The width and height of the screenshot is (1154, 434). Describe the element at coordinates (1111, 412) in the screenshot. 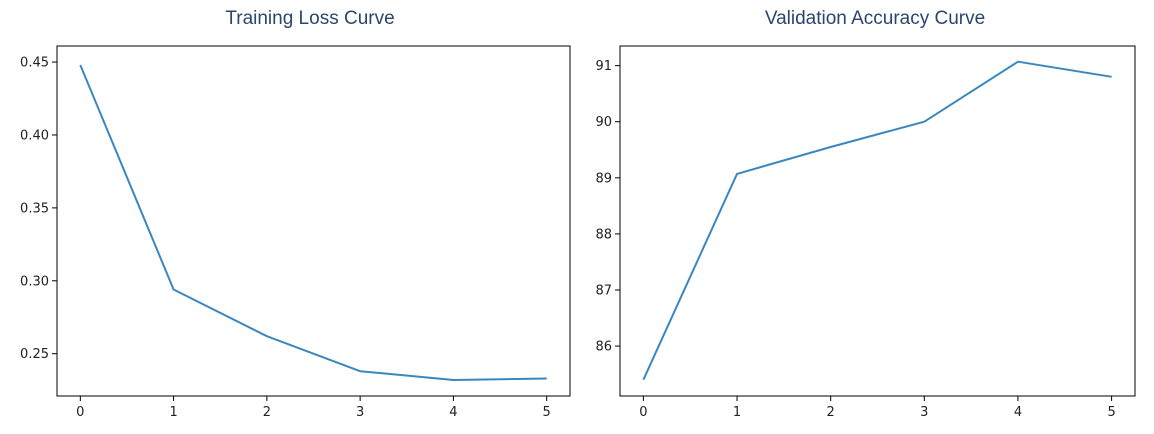

I see `accuracy-x-tick-label: 5` at that location.